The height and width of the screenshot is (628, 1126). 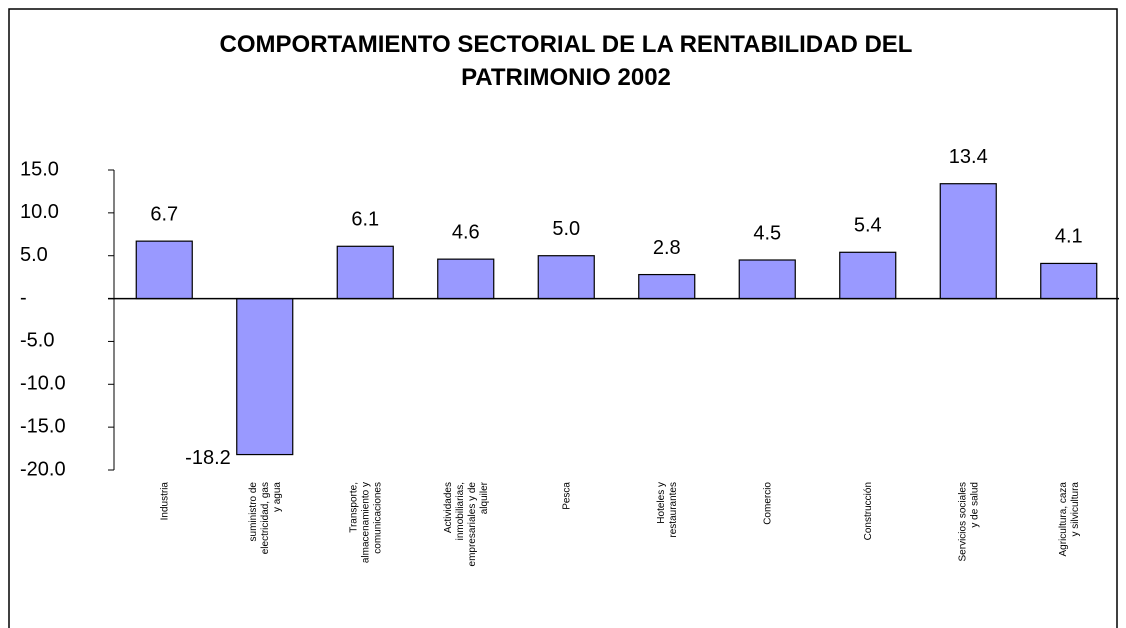 I want to click on x-tick-label: suministro de electricidad, gas y agua, so click(x=264, y=519).